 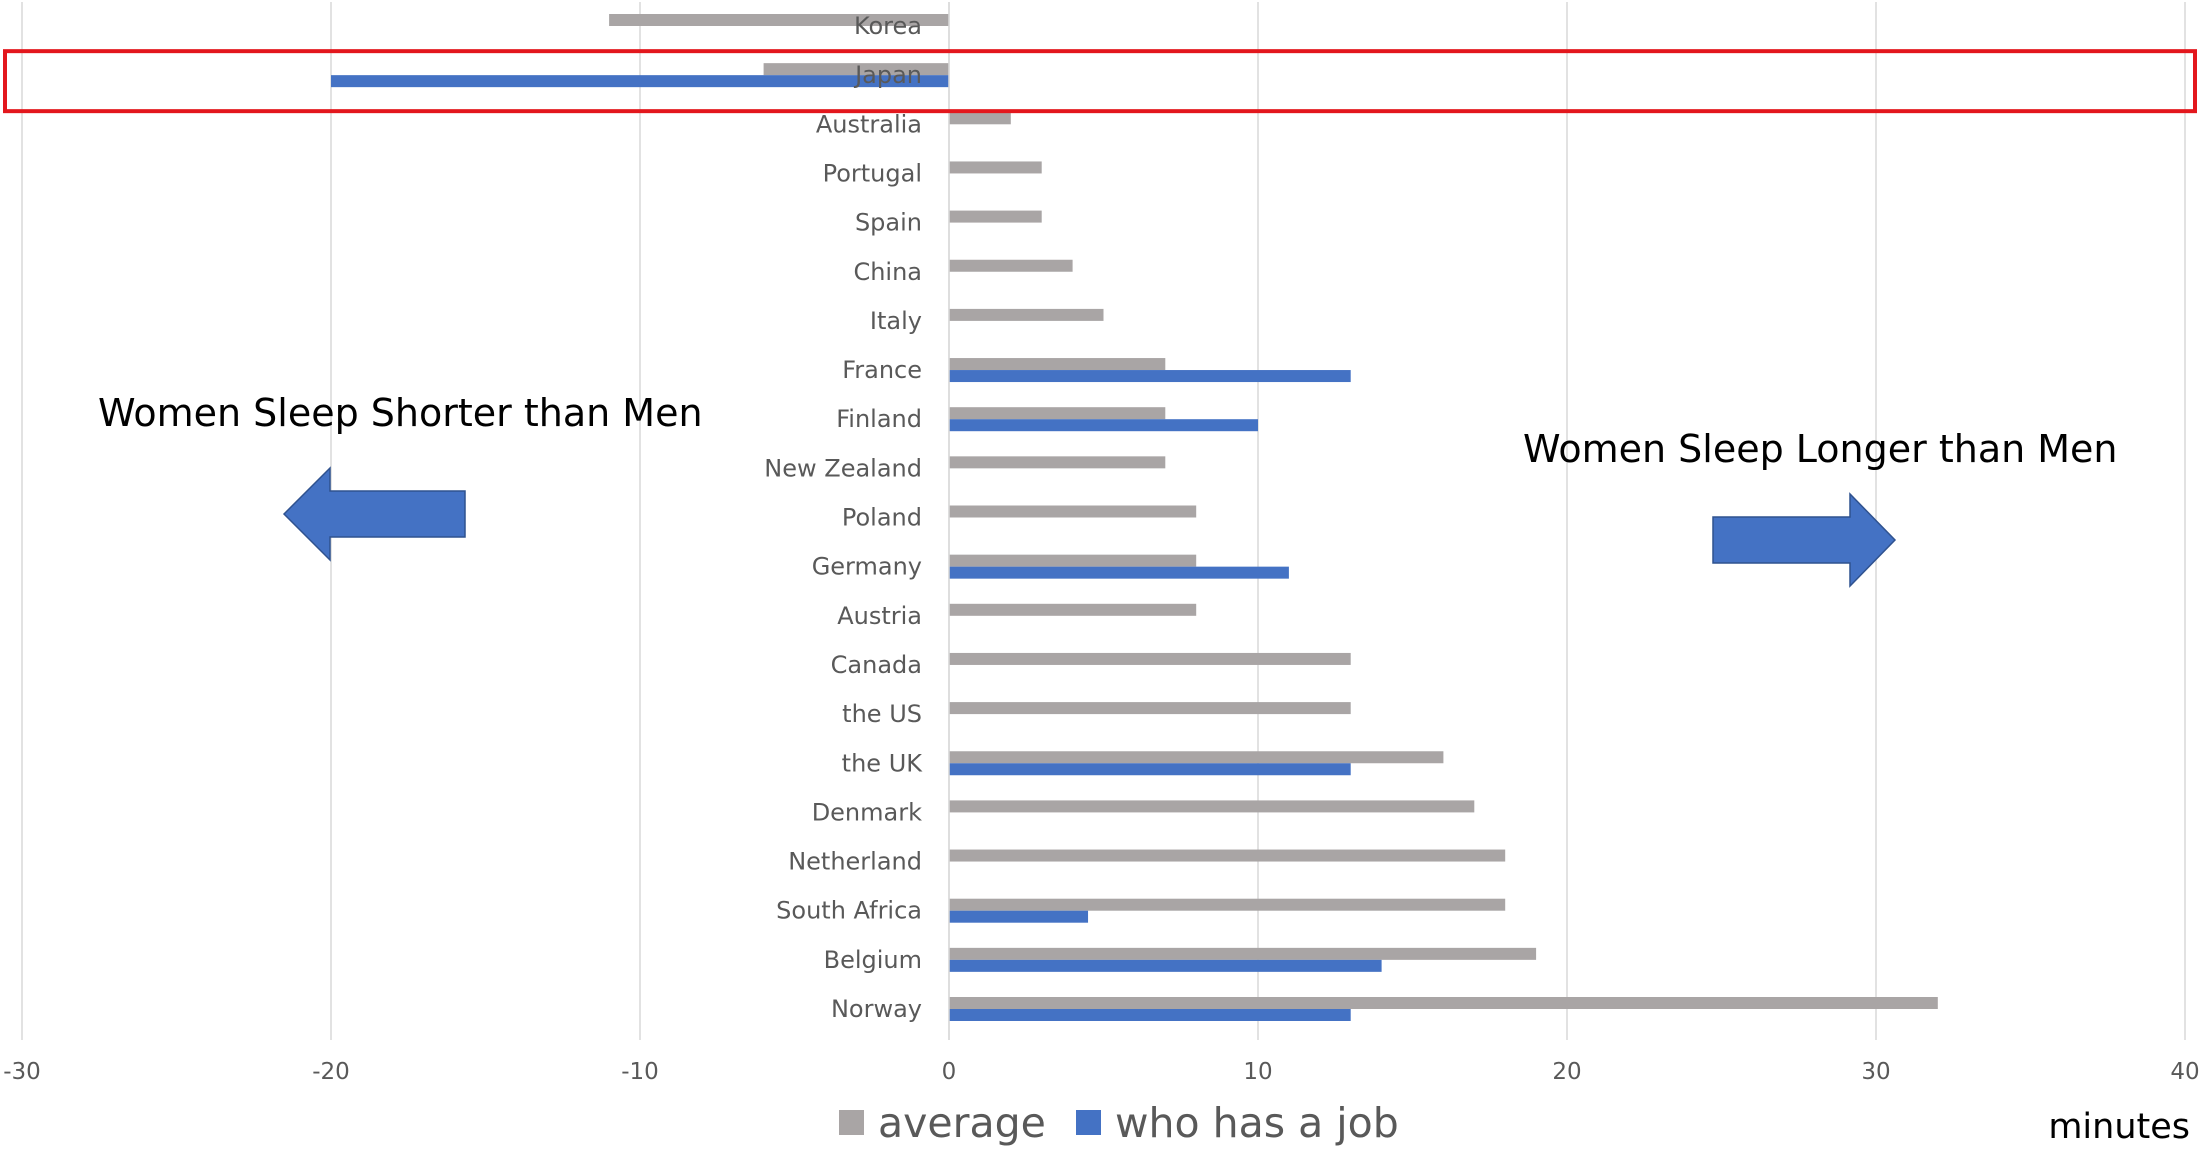 I want to click on x-tick-labels: -30 -20 -10 0 10 20 30 40, so click(x=1101, y=1072).